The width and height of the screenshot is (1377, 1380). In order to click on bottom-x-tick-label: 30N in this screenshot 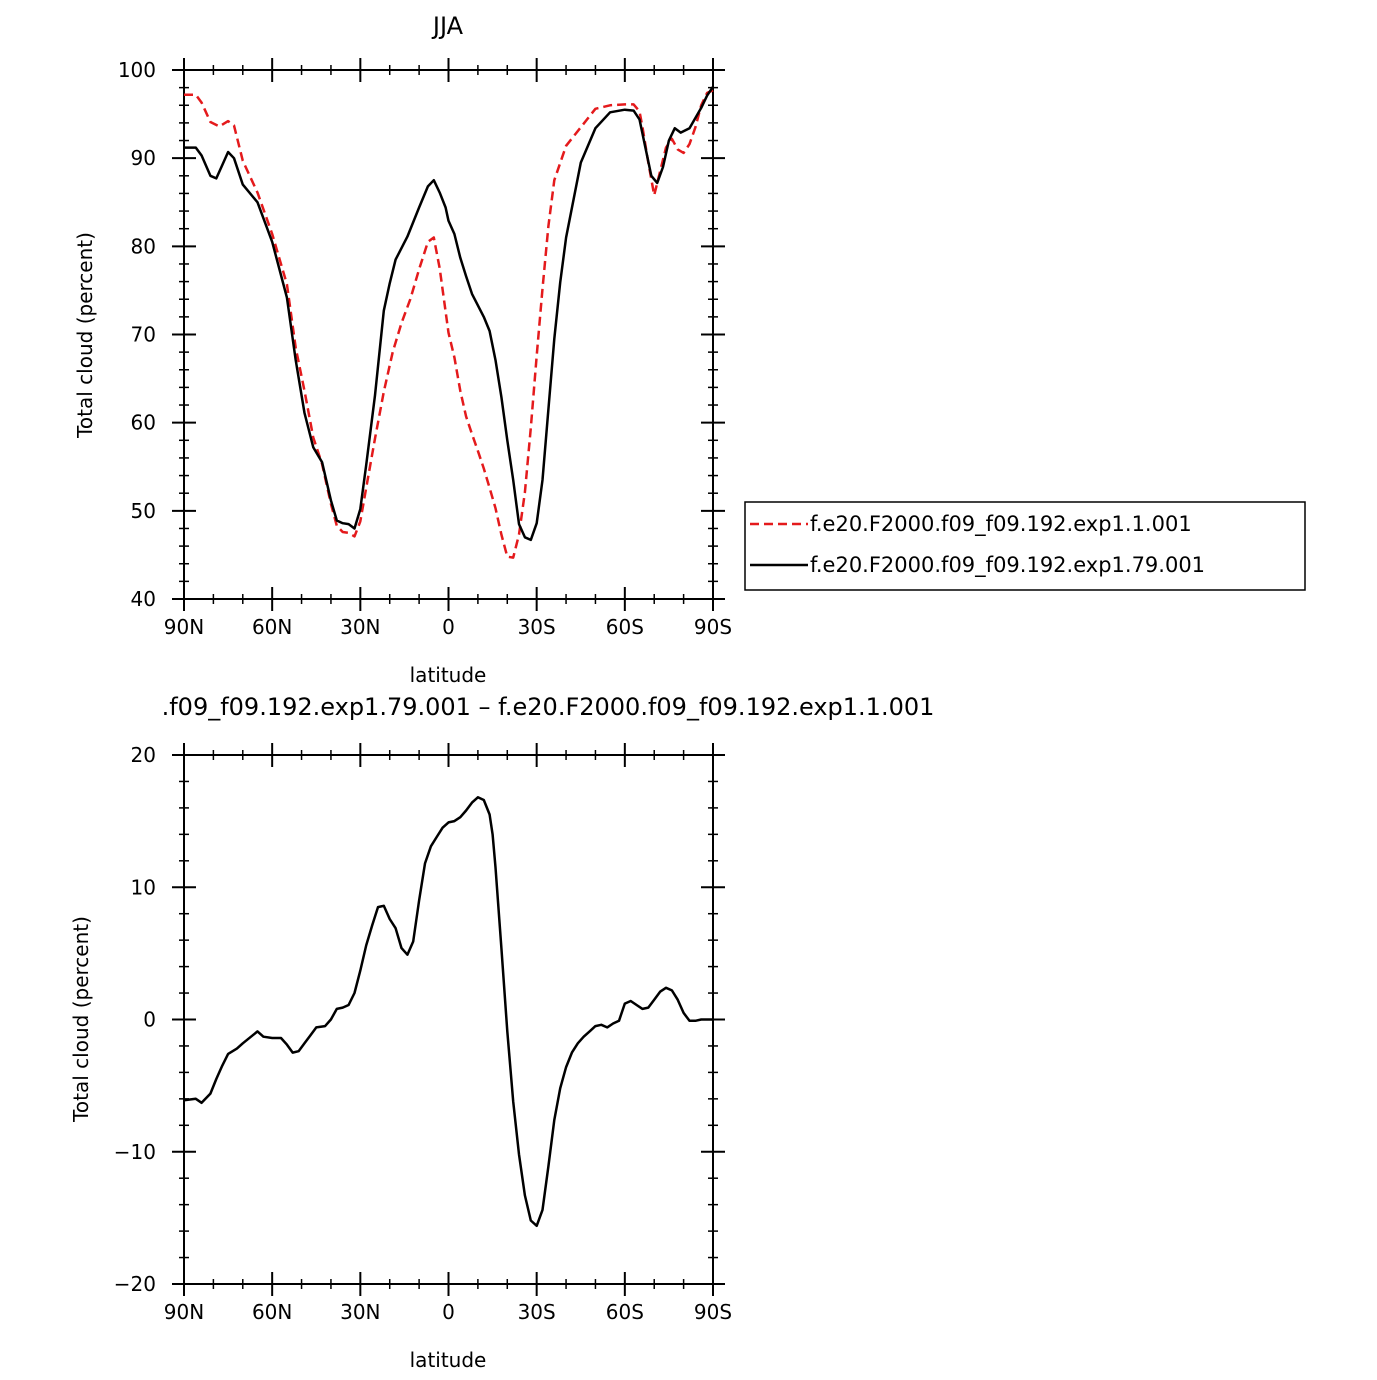, I will do `click(360, 1312)`.